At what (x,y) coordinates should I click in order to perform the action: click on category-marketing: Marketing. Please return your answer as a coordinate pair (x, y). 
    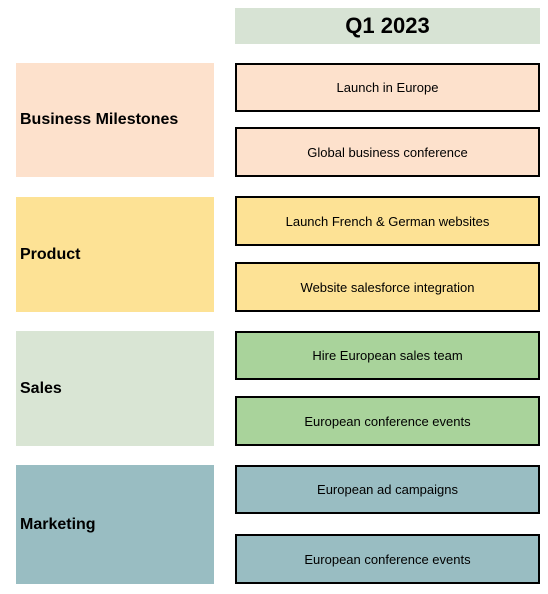
    Looking at the image, I should click on (115, 524).